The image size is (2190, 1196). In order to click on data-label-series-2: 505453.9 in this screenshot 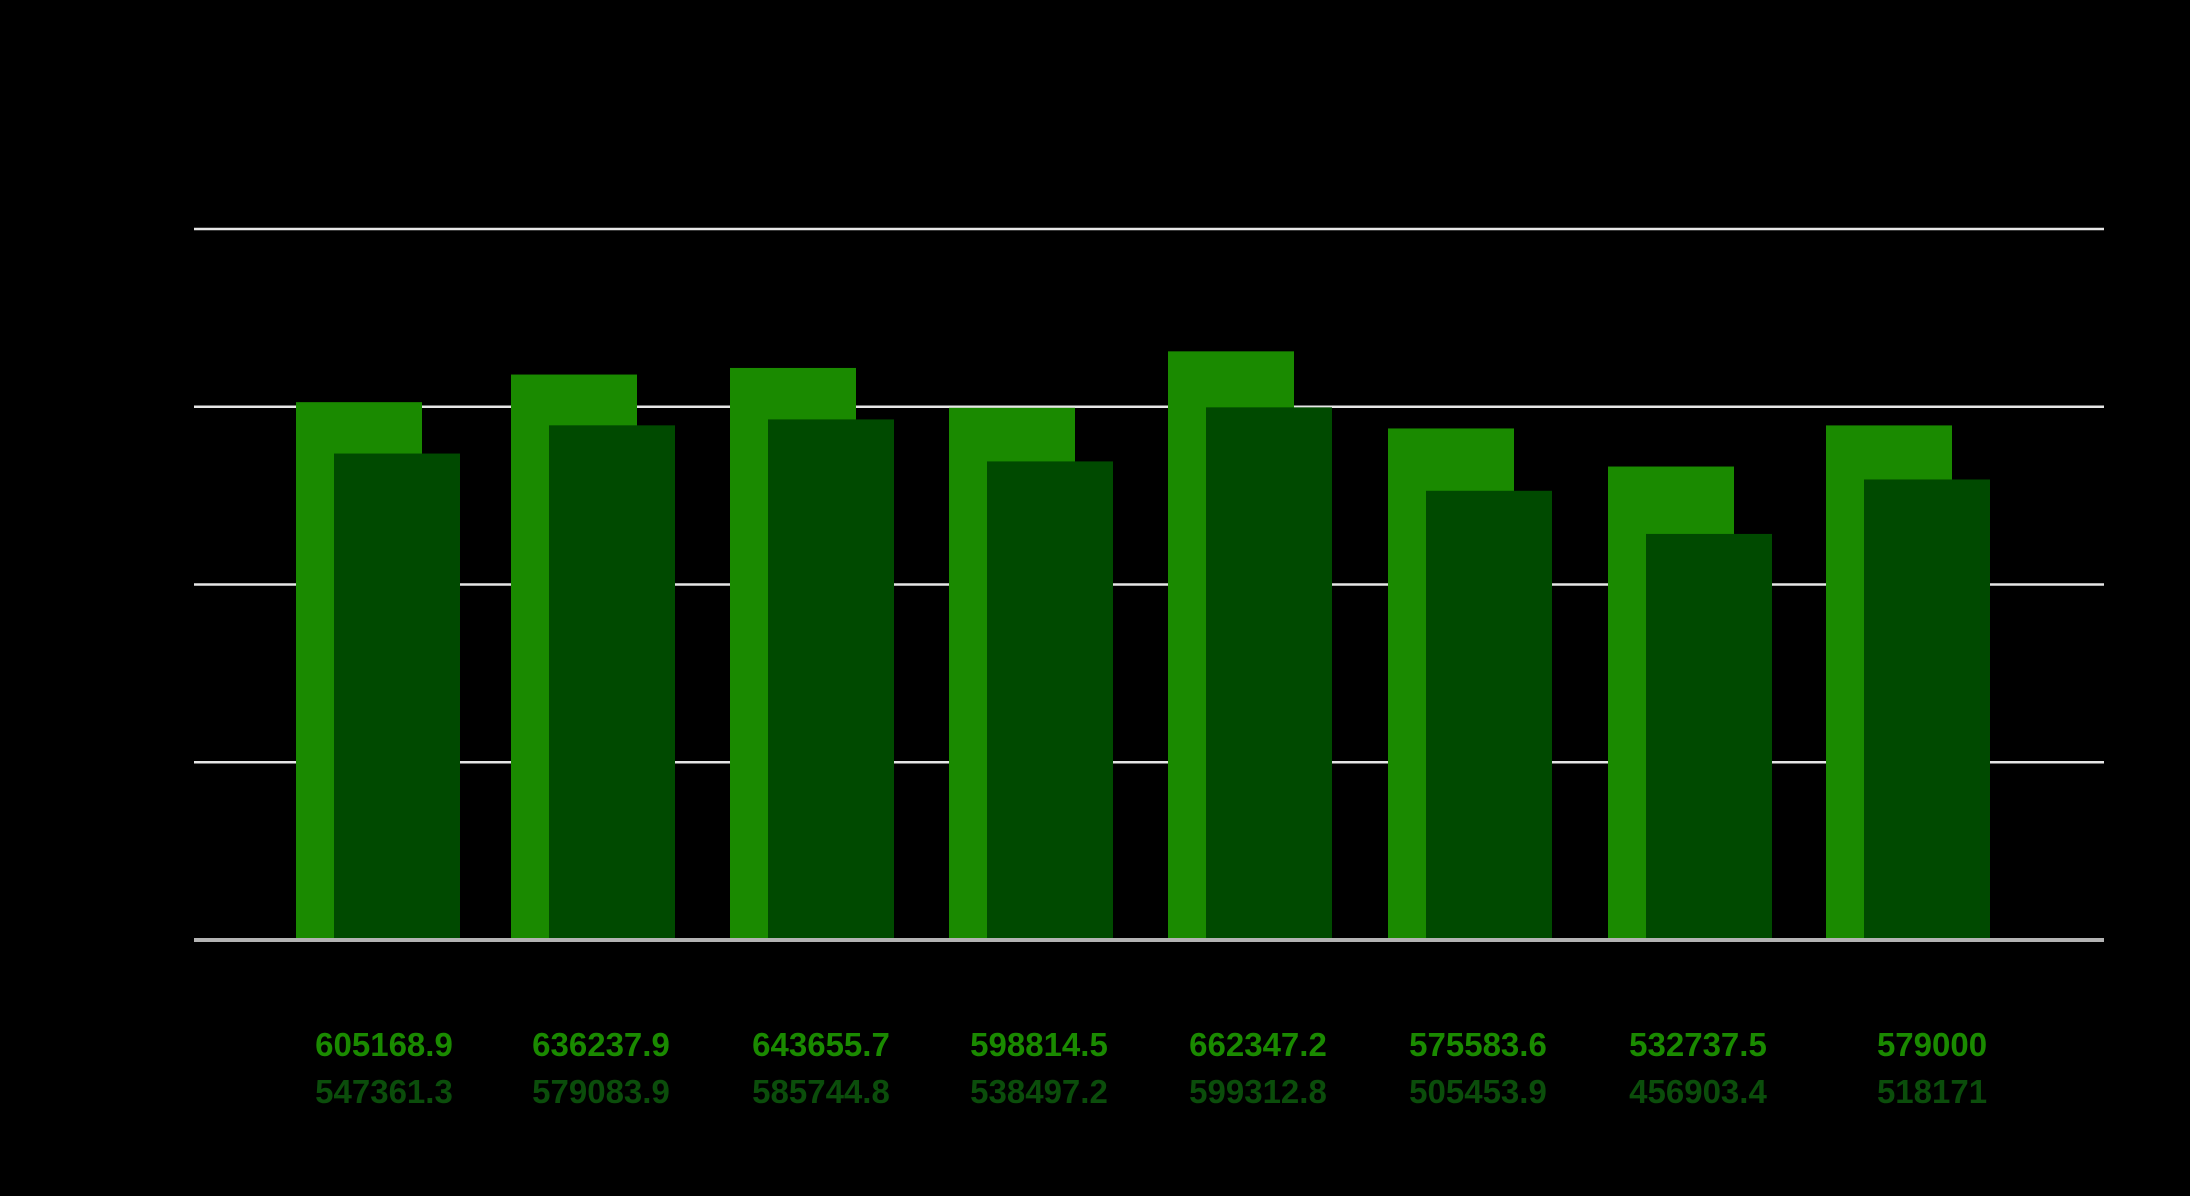, I will do `click(1478, 1091)`.